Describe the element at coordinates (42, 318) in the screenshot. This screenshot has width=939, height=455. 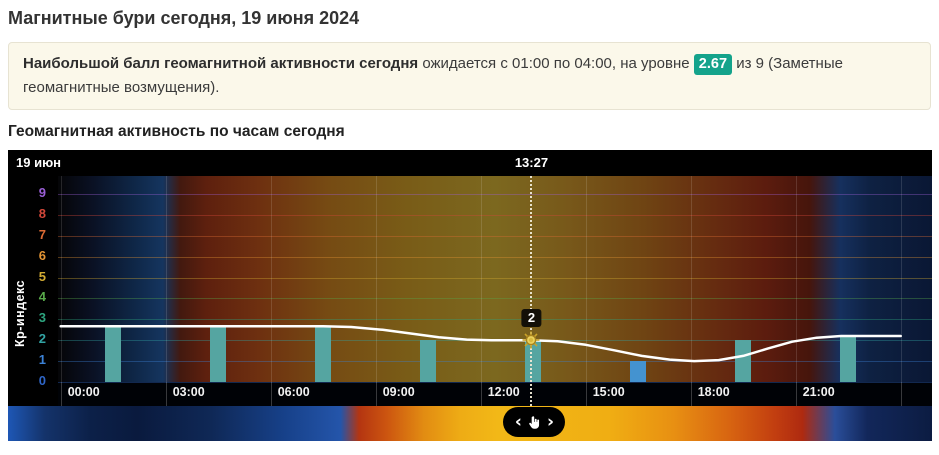
I see `y-axis-label: 3` at that location.